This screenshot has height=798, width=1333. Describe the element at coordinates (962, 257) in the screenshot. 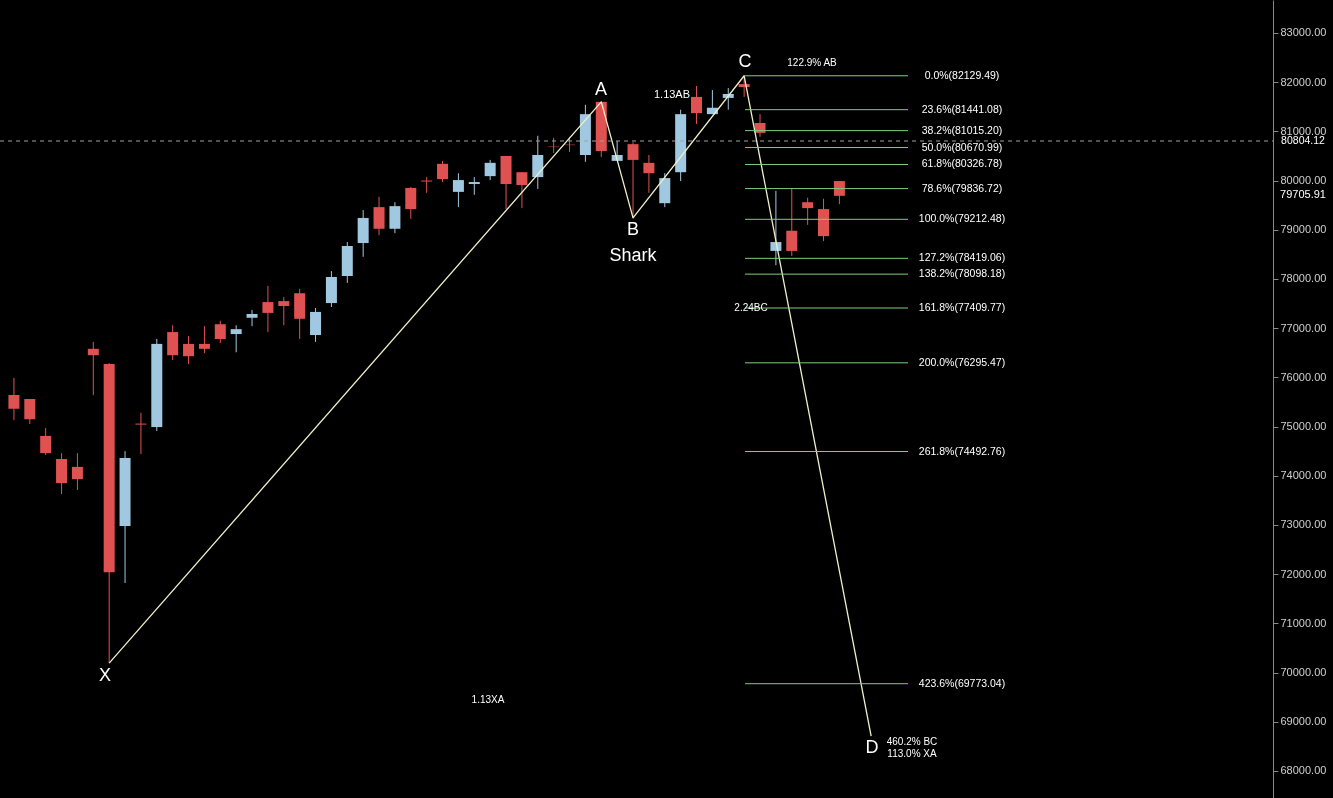

I see `ref-line-label: 127.2%(78419.06)` at that location.